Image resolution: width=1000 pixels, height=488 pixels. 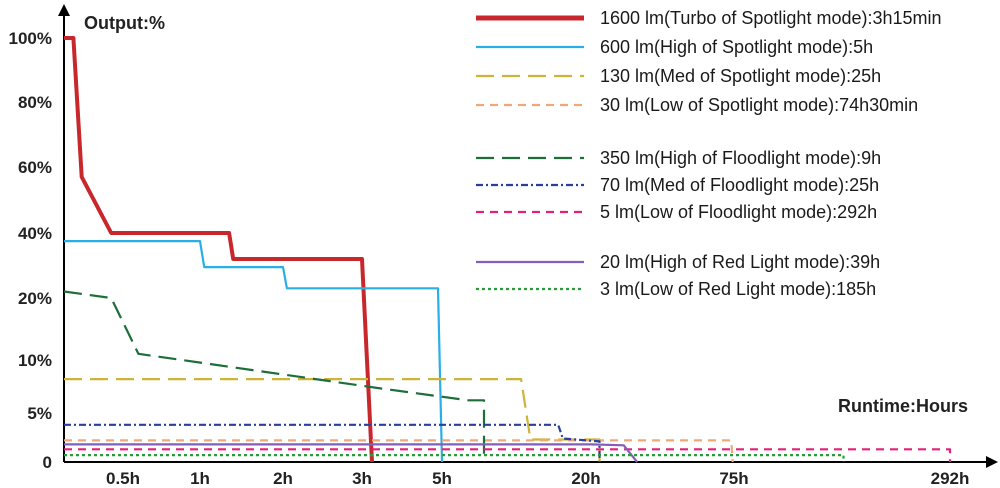 I want to click on legend-label: 350 lm(High of Floodlight mode):9h, so click(x=740, y=158).